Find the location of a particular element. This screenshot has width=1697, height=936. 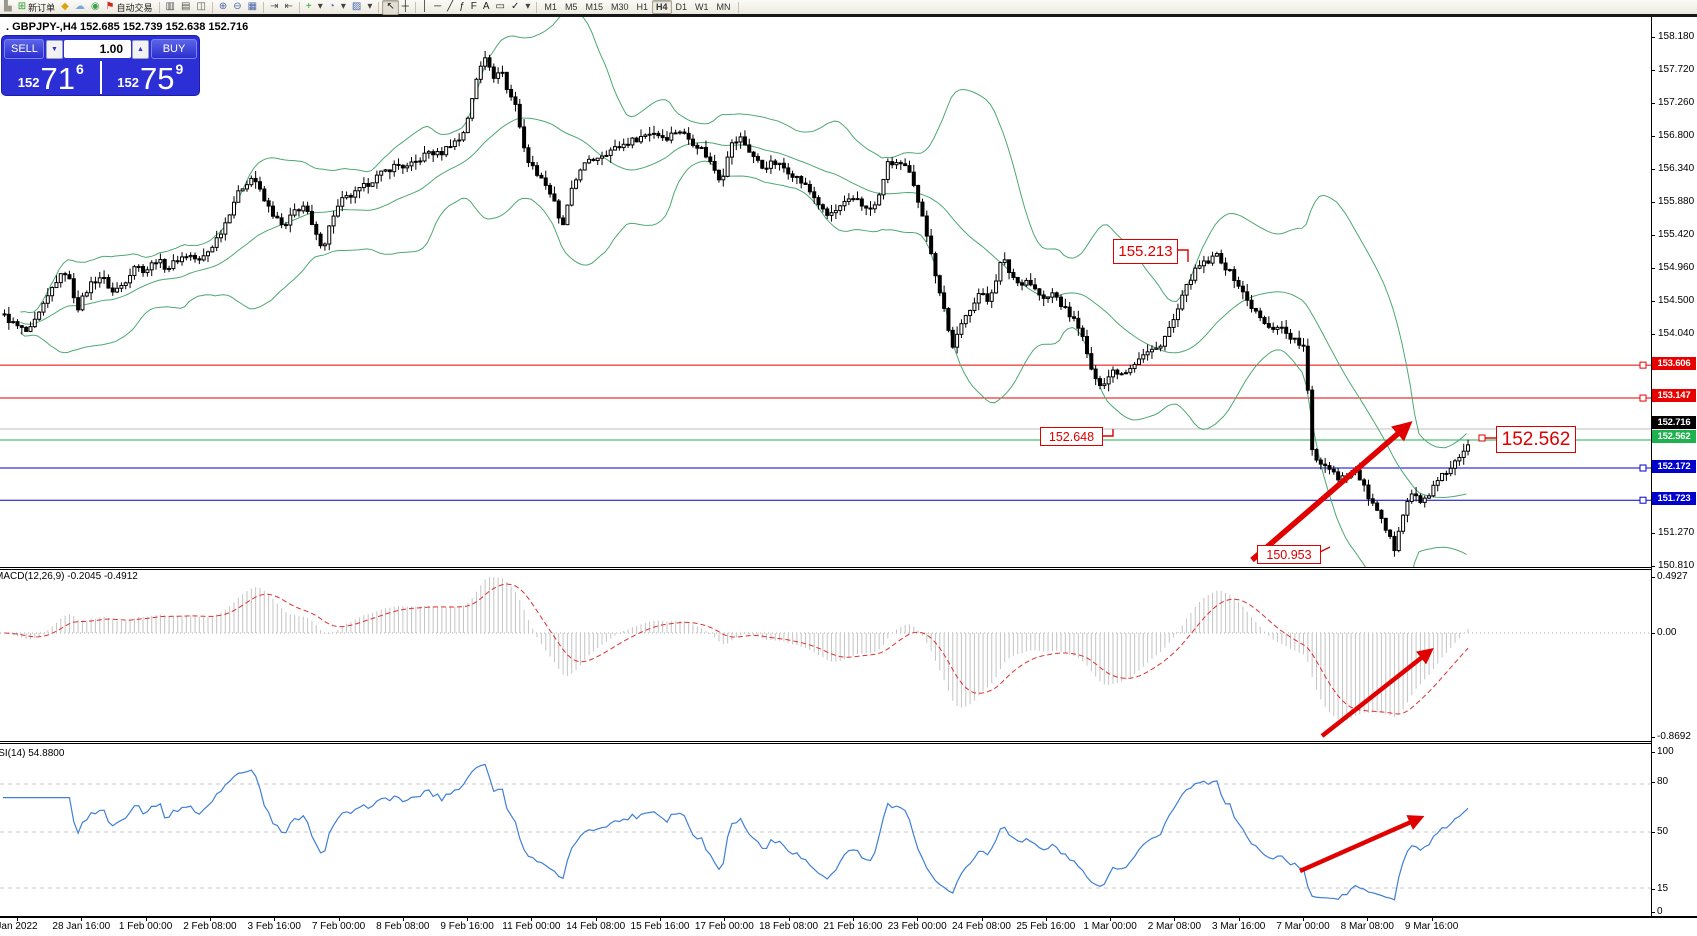

trendline-button: ╱ is located at coordinates (450, 7).